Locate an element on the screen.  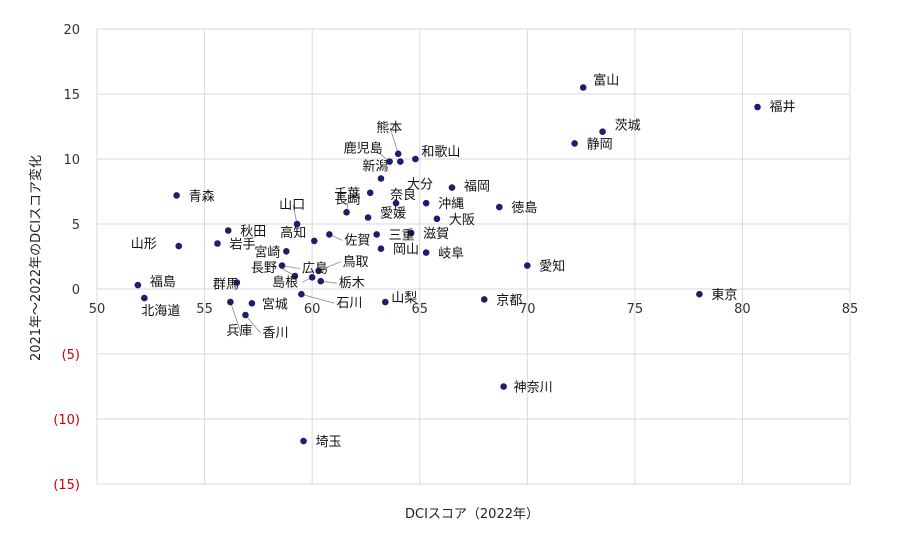
x-tick-label: 75 is located at coordinates (635, 309).